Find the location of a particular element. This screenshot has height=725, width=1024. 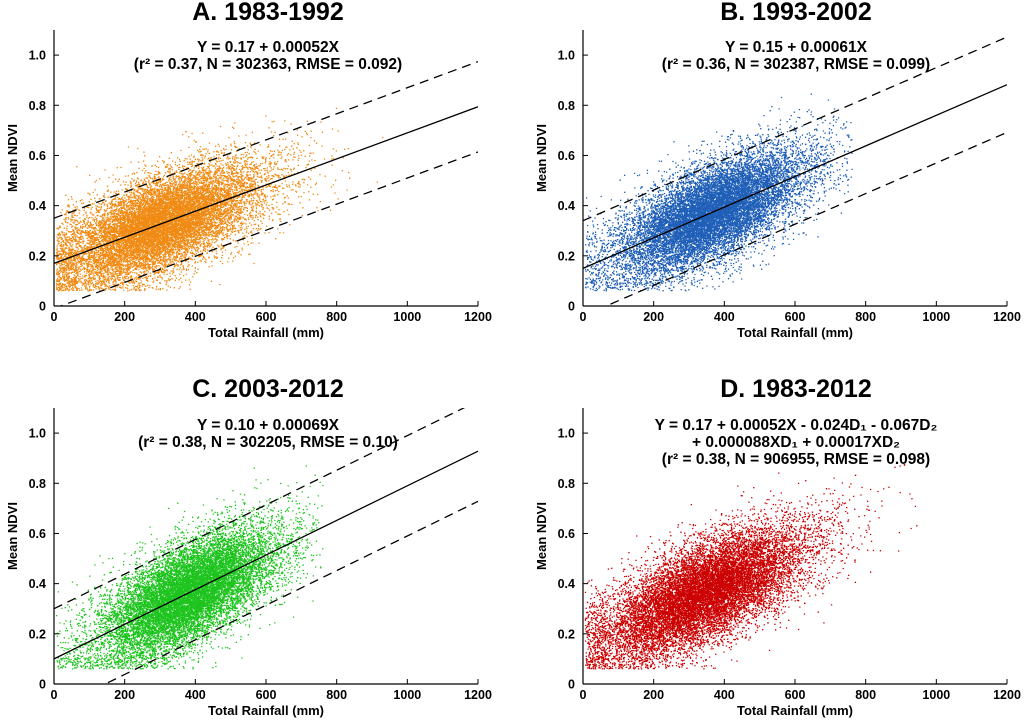

equation-line: (r² = 0.37, N = 302363, RMSE = 0.092) is located at coordinates (268, 64).